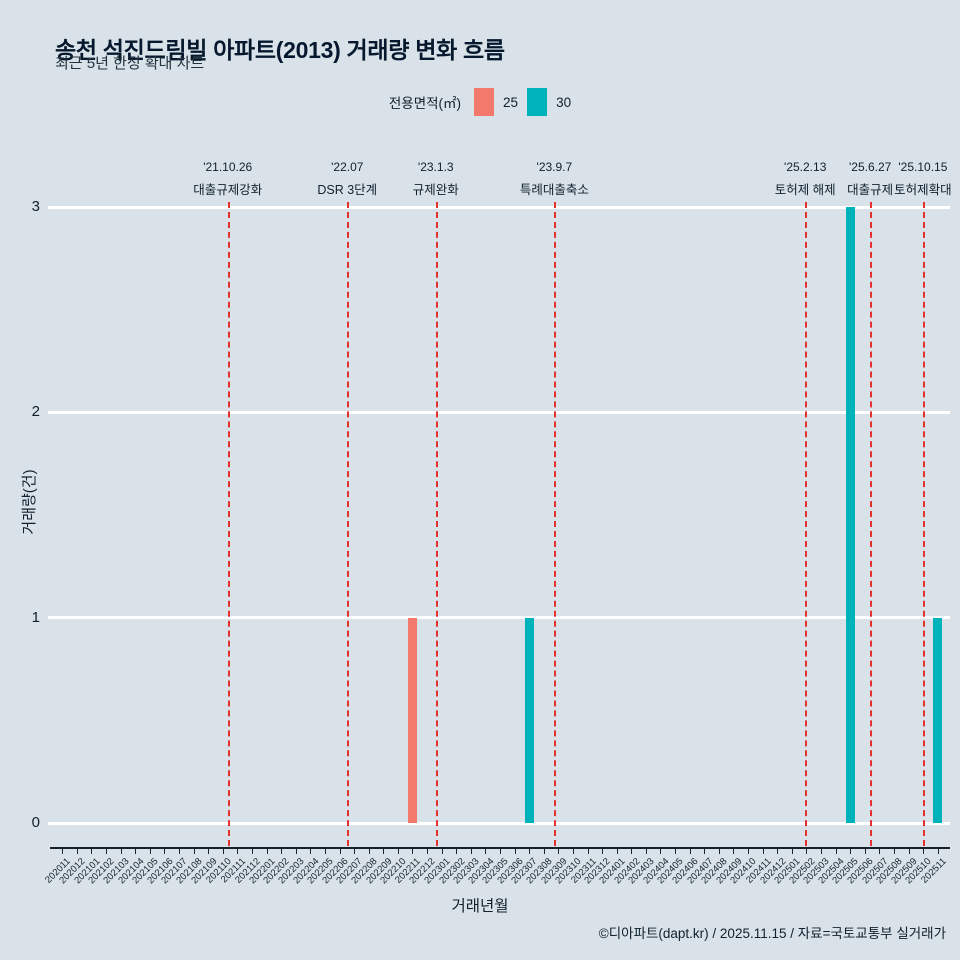 Image resolution: width=960 pixels, height=960 pixels. What do you see at coordinates (35, 822) in the screenshot?
I see `y-tick-label: 0` at bounding box center [35, 822].